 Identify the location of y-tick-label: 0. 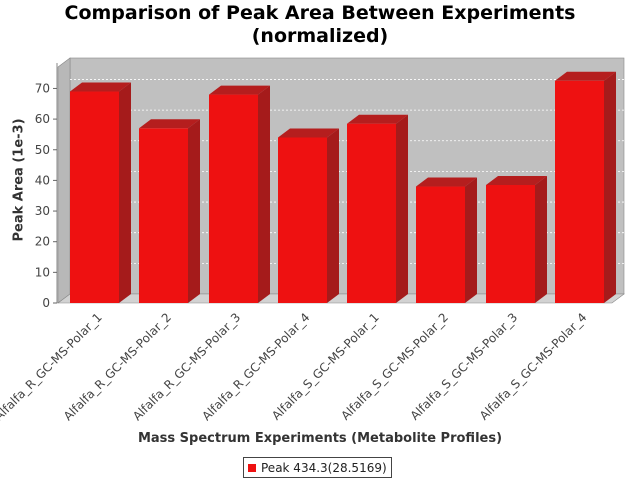
(46, 303).